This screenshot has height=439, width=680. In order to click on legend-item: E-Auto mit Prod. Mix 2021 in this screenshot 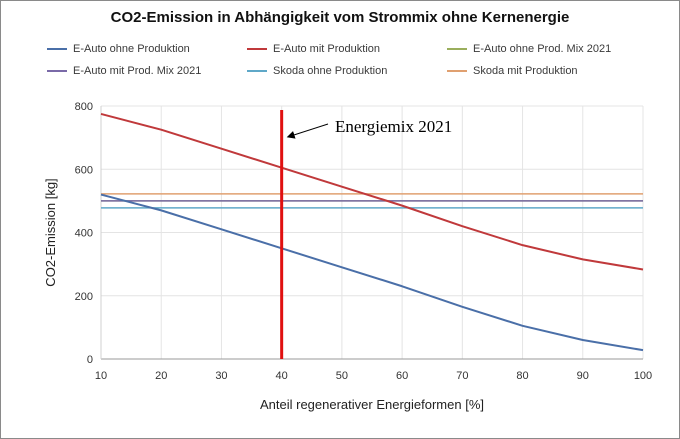, I will do `click(124, 71)`.